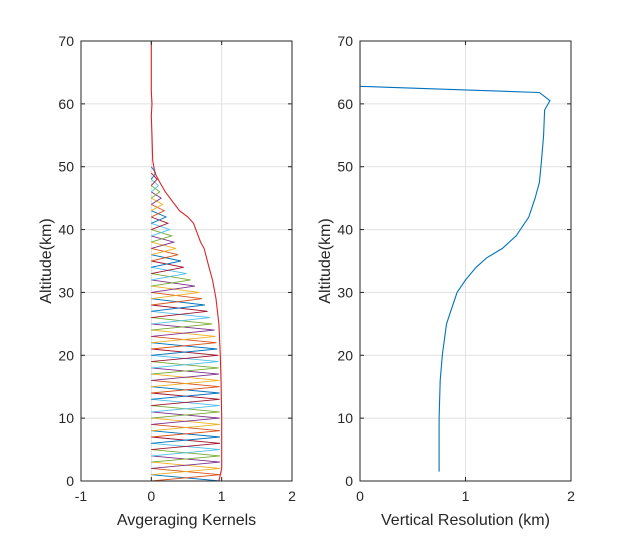 The height and width of the screenshot is (541, 631). What do you see at coordinates (465, 520) in the screenshot?
I see `x-axis-label: Vertical Resolution (km)` at bounding box center [465, 520].